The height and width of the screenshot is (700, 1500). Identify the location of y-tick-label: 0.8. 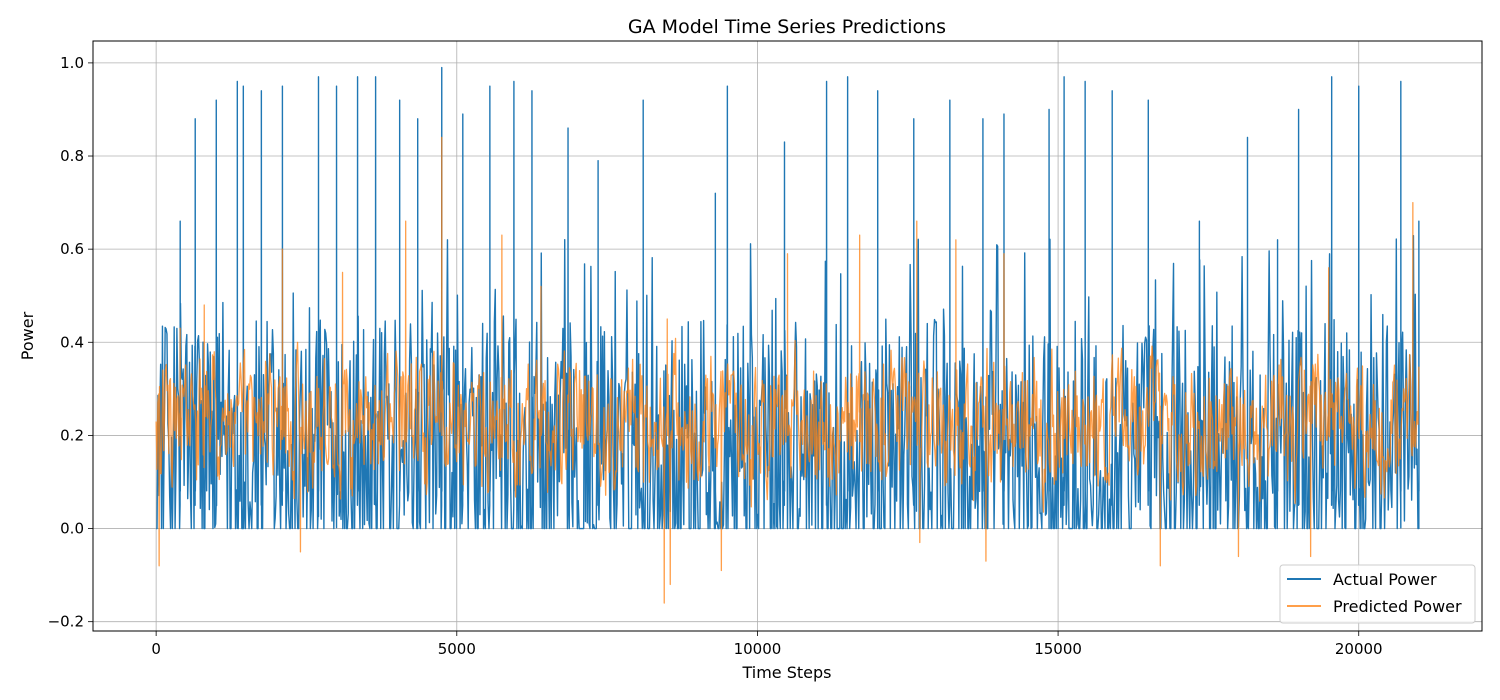
(72, 156).